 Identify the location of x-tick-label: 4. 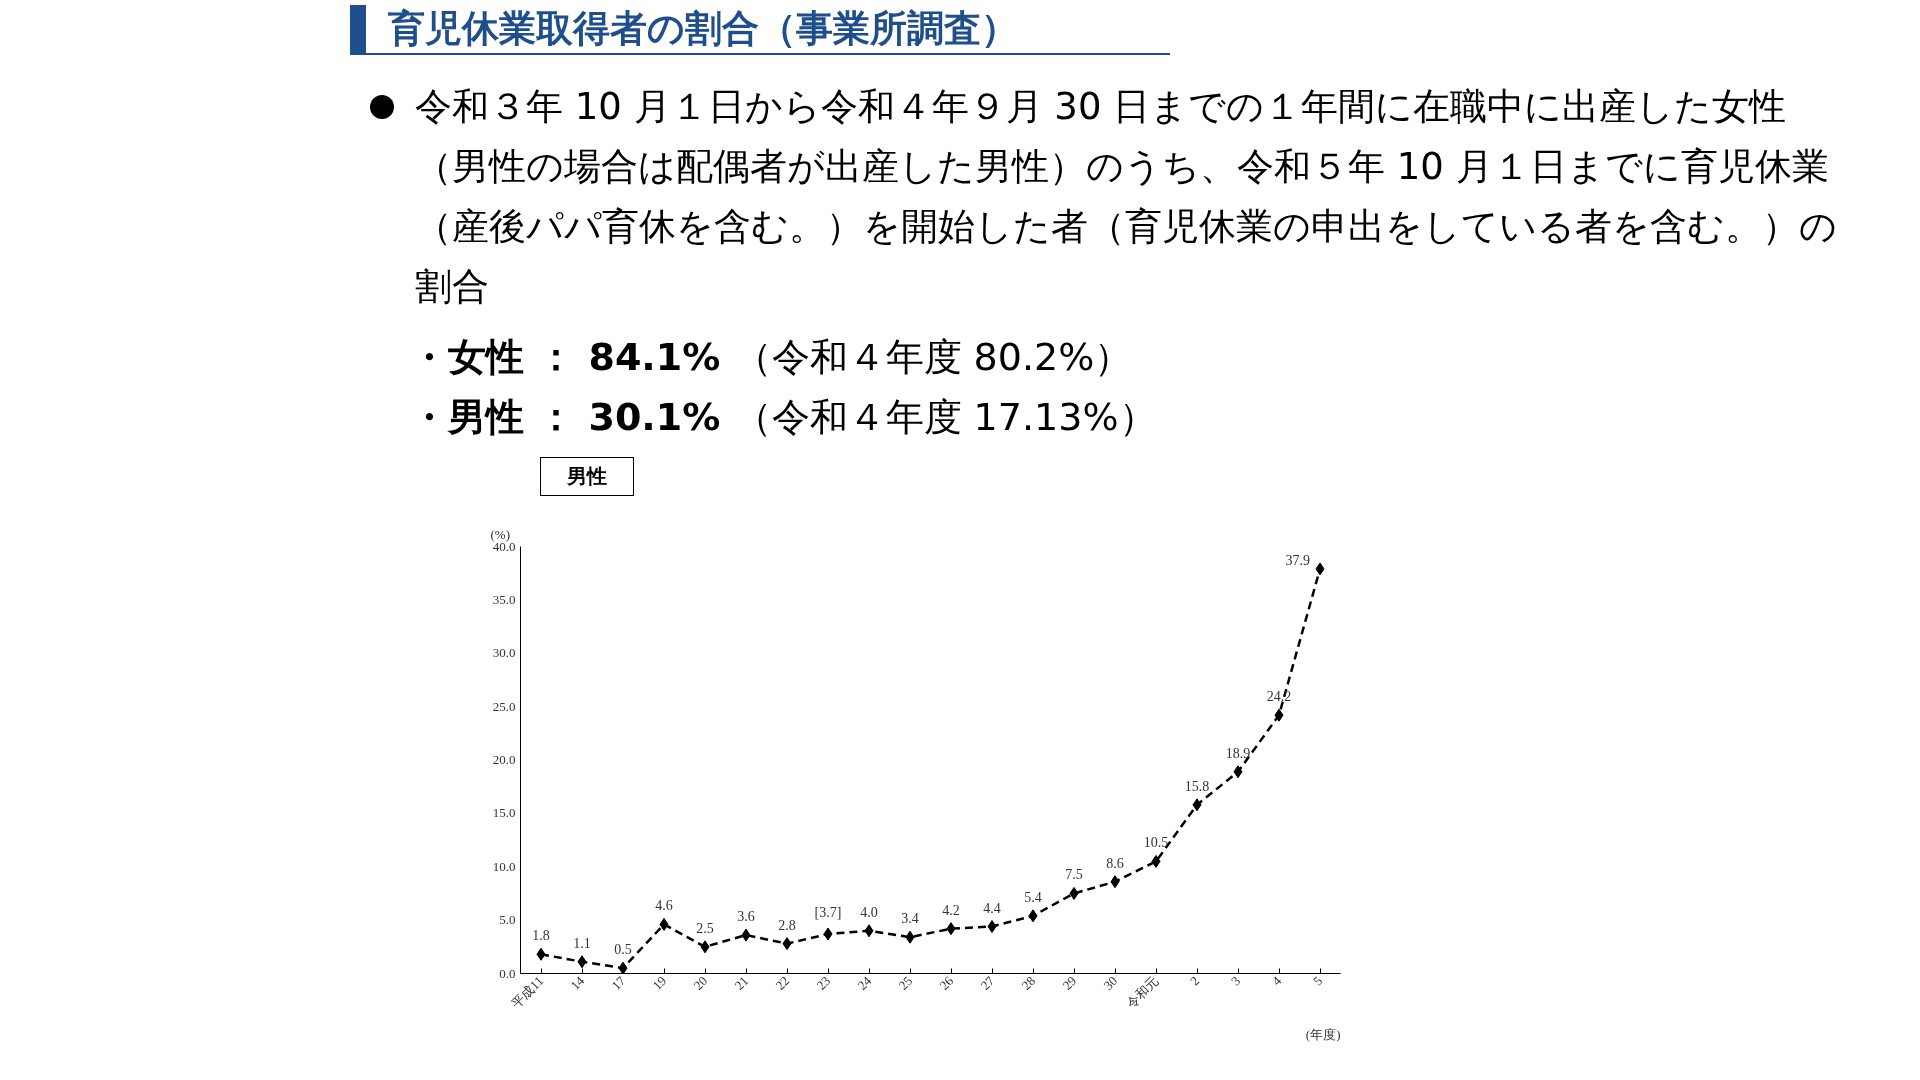
(1277, 980).